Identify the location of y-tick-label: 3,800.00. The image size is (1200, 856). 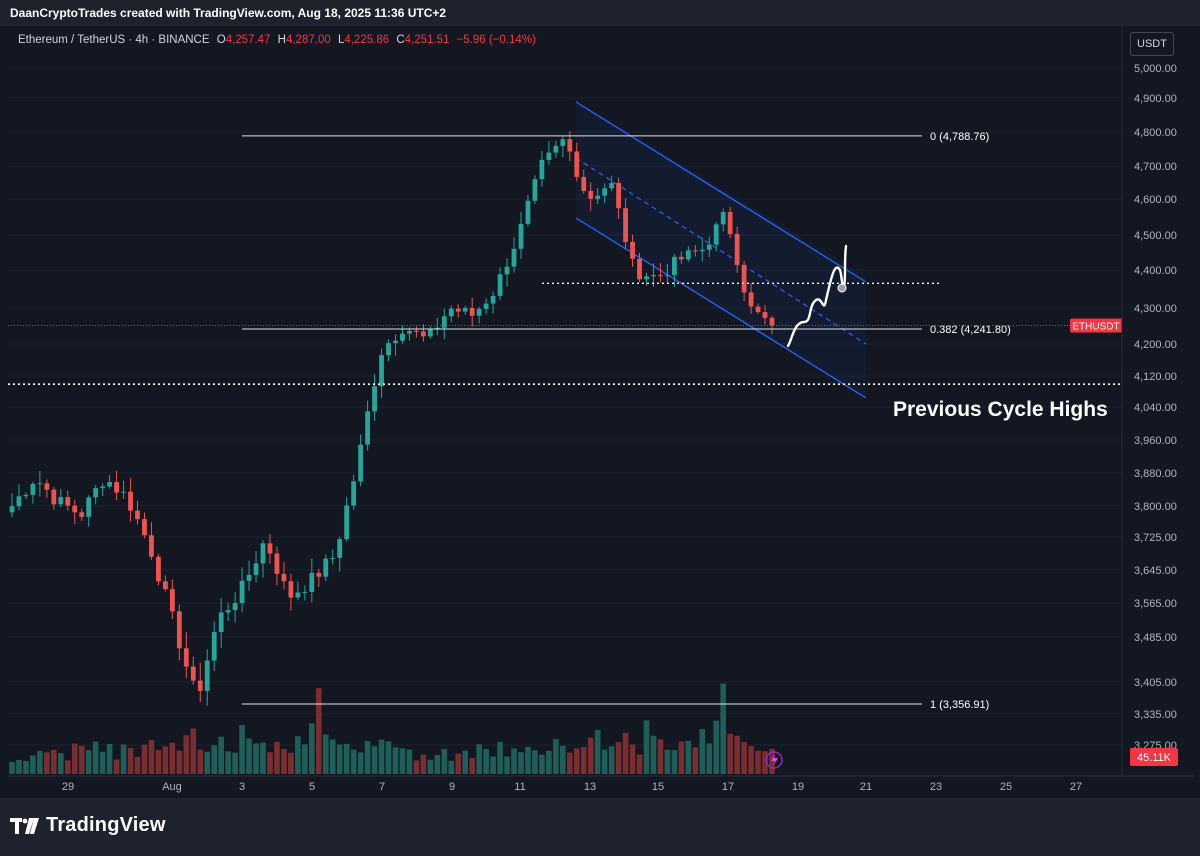
(1155, 507).